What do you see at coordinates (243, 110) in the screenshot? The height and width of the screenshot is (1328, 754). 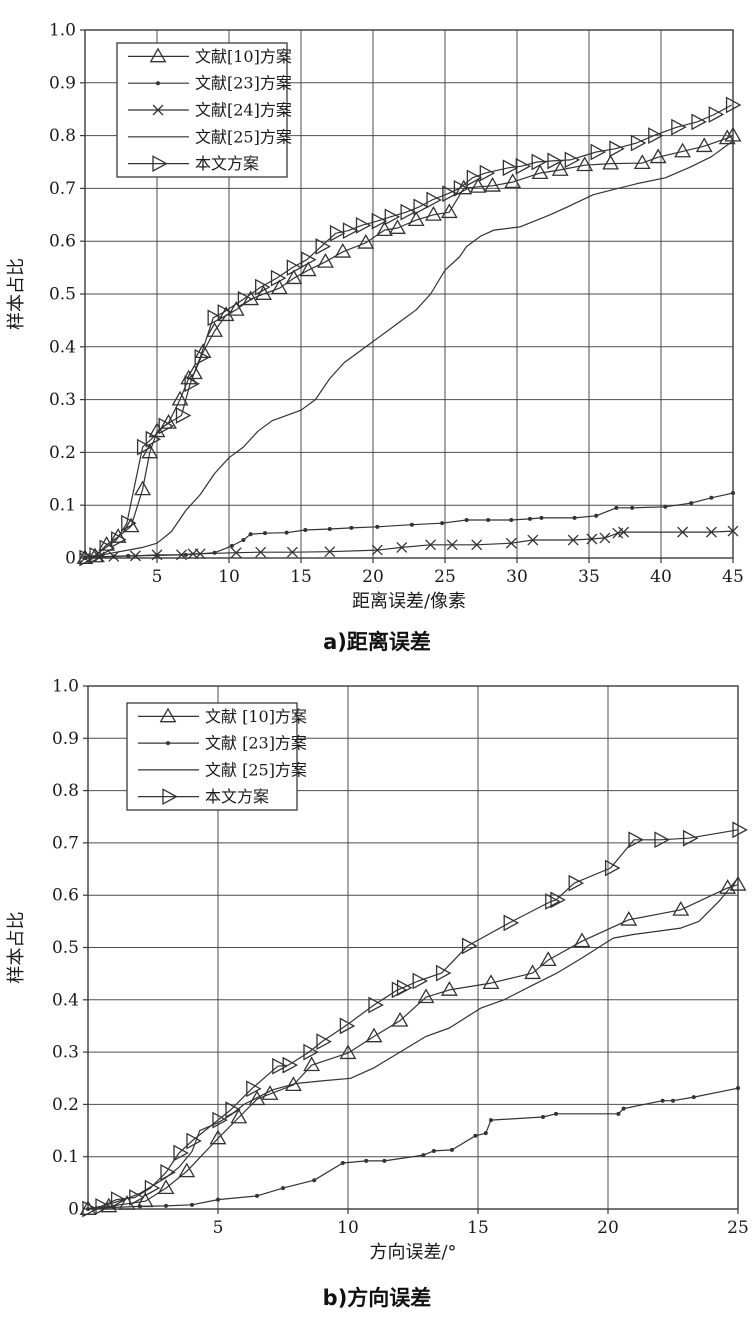 I see `legend-label: 文献[24]方案` at bounding box center [243, 110].